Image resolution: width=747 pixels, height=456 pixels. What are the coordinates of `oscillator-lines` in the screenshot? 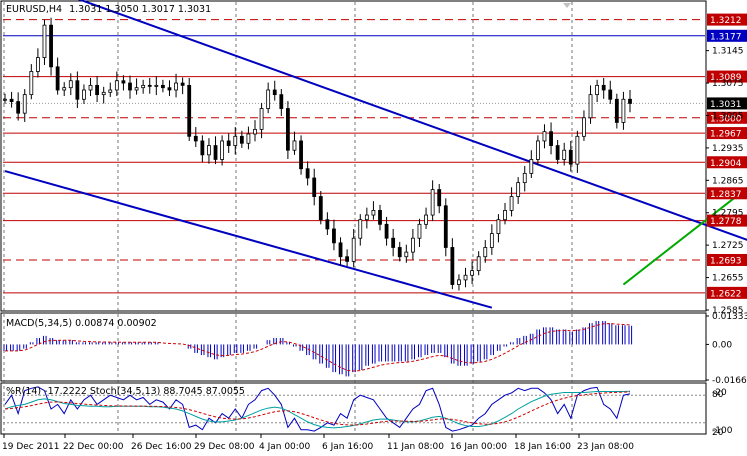 It's located at (354, 409).